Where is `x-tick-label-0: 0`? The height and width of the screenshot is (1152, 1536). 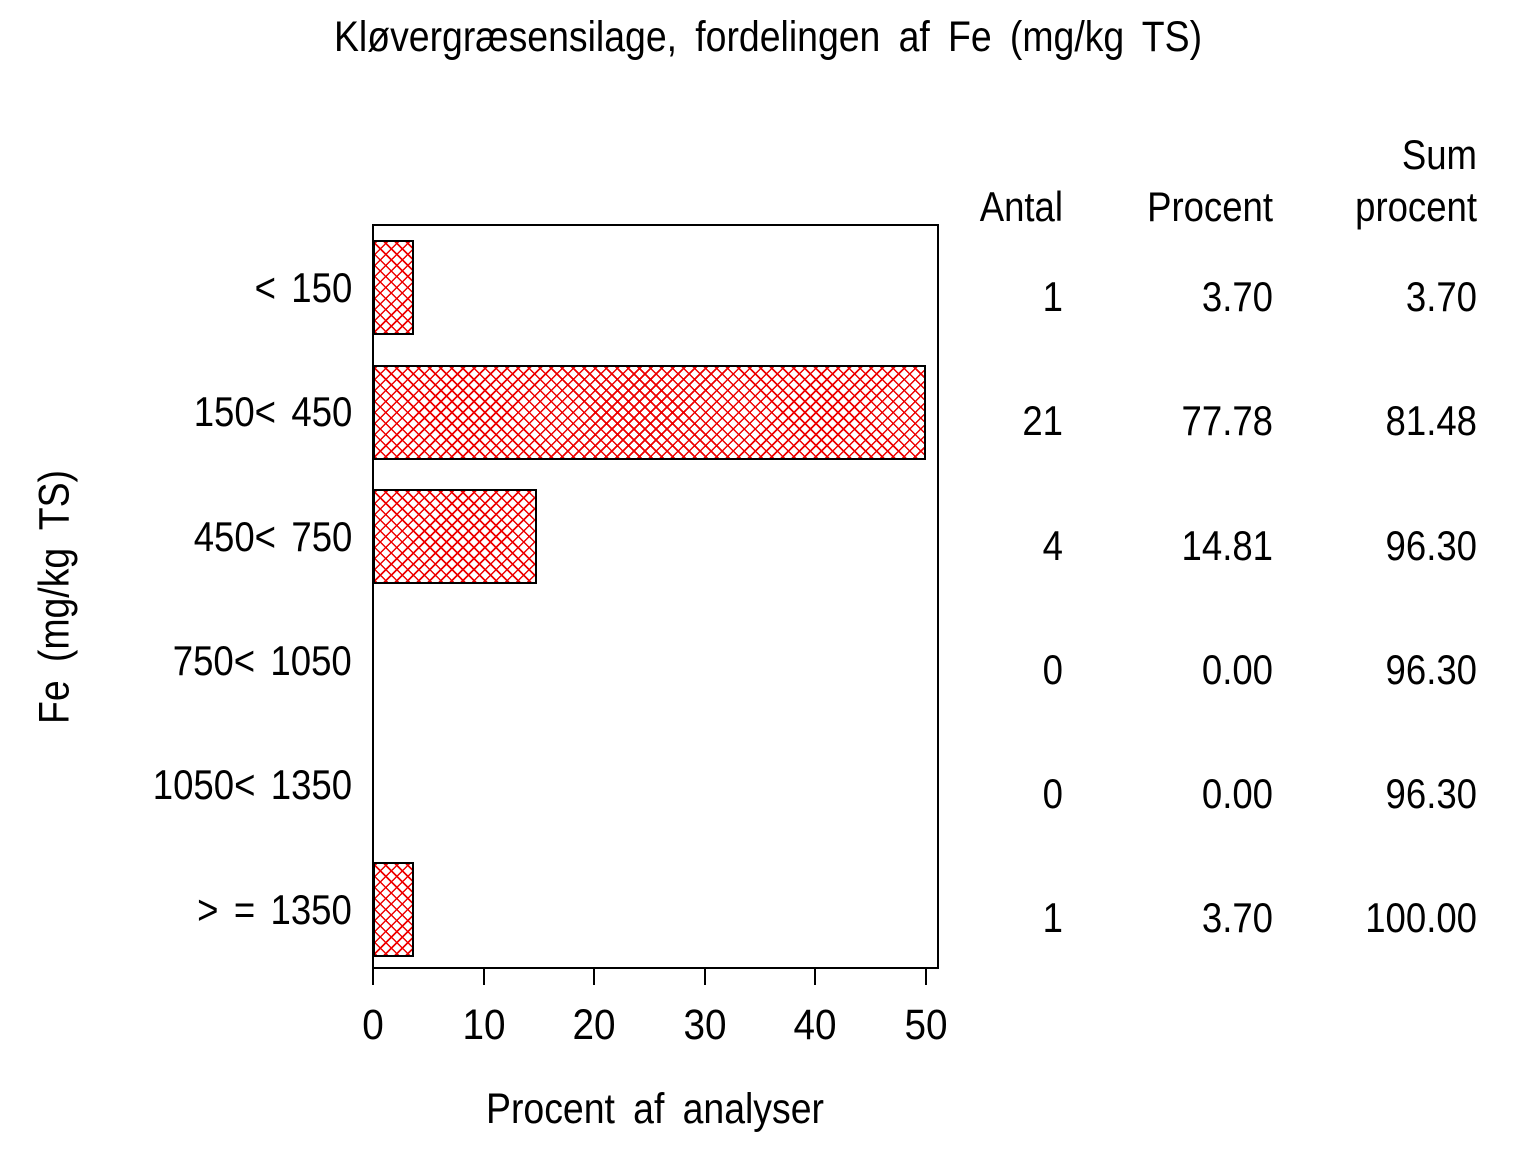 x-tick-label-0: 0 is located at coordinates (373, 1025).